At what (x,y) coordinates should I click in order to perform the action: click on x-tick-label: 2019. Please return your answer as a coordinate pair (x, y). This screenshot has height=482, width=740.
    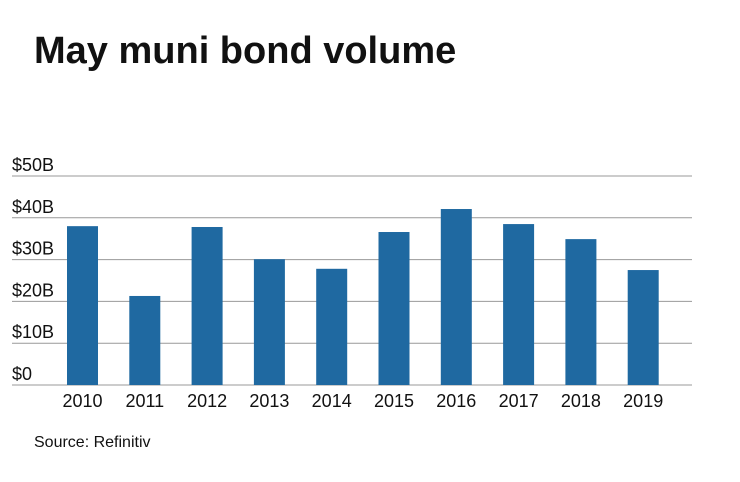
    Looking at the image, I should click on (643, 401).